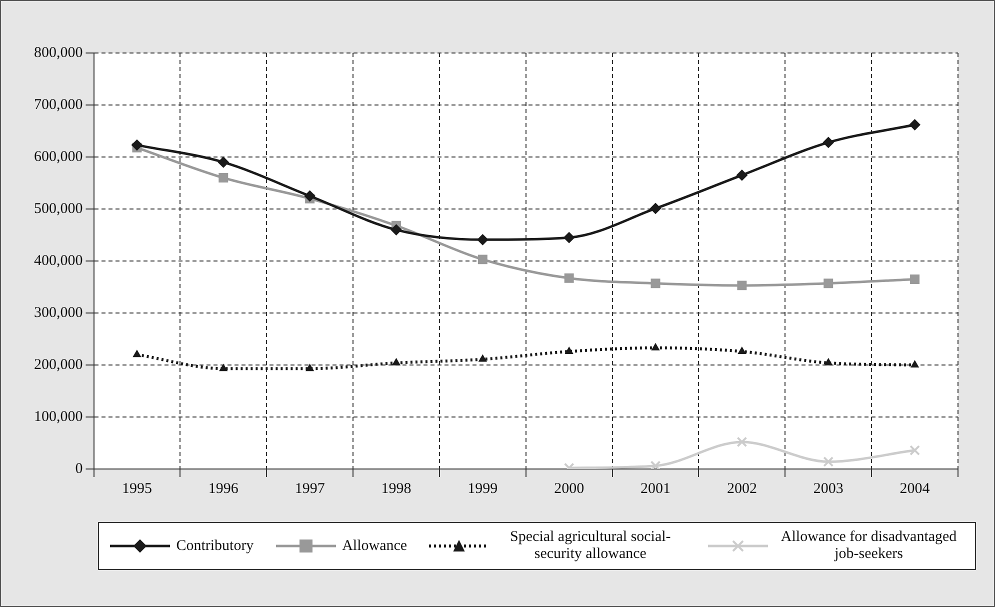 This screenshot has width=995, height=607. What do you see at coordinates (58, 52) in the screenshot?
I see `y-tick-label: 800,000` at bounding box center [58, 52].